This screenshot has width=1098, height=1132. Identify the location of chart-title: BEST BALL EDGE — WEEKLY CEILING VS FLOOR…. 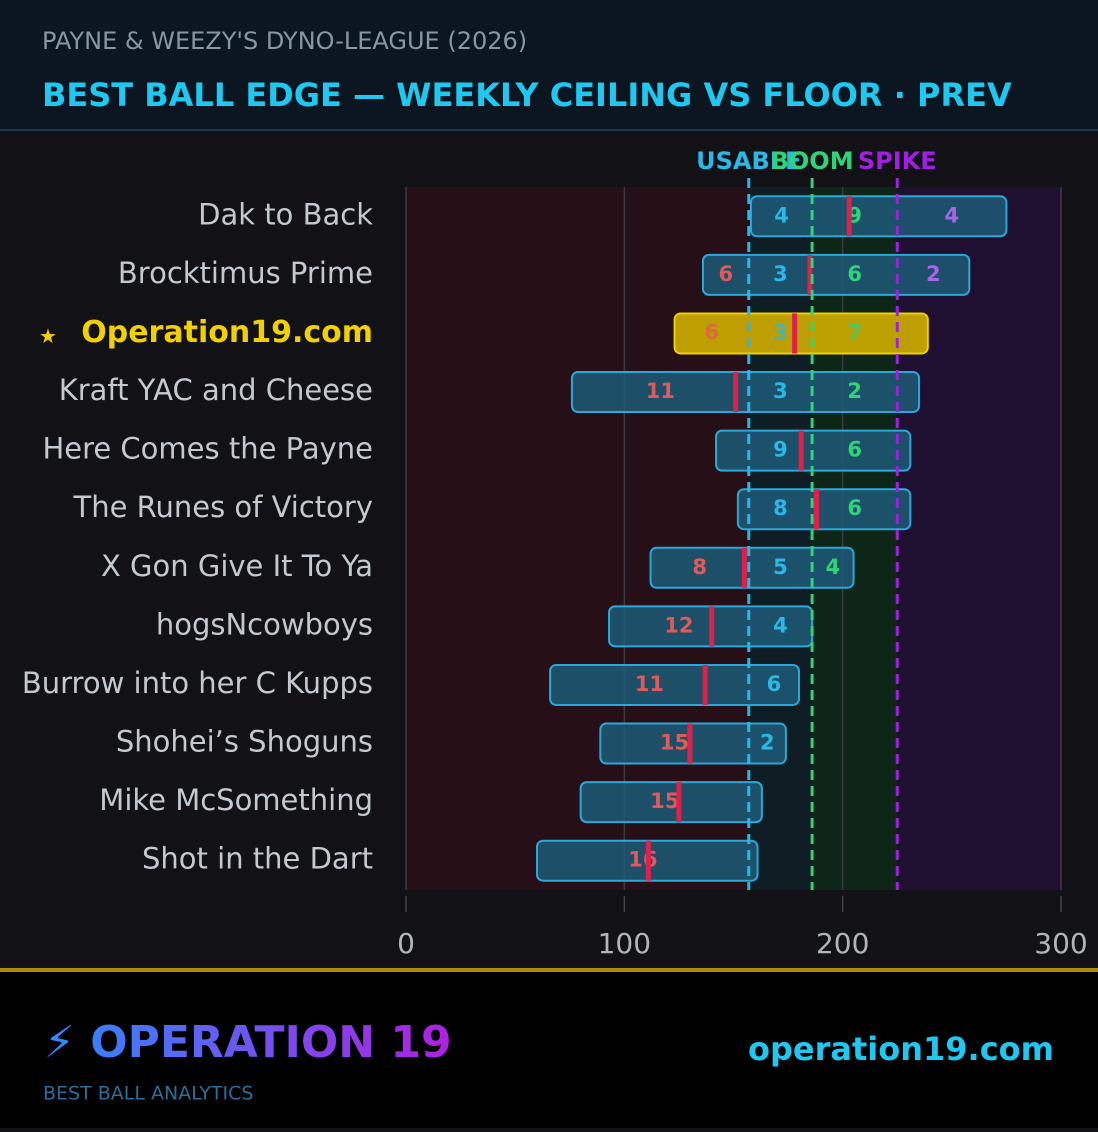
(527, 95).